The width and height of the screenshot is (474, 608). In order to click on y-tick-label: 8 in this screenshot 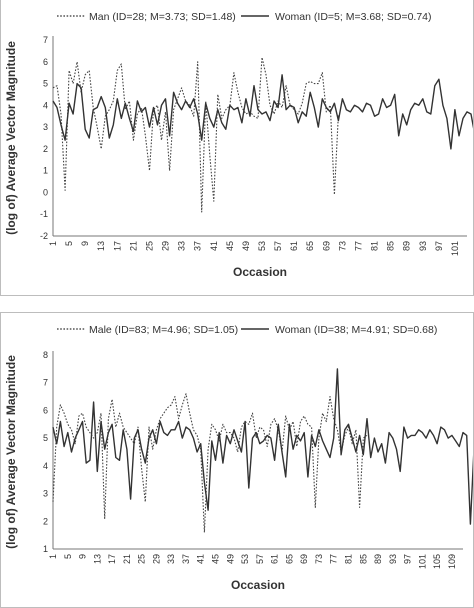, I will do `click(45, 355)`.